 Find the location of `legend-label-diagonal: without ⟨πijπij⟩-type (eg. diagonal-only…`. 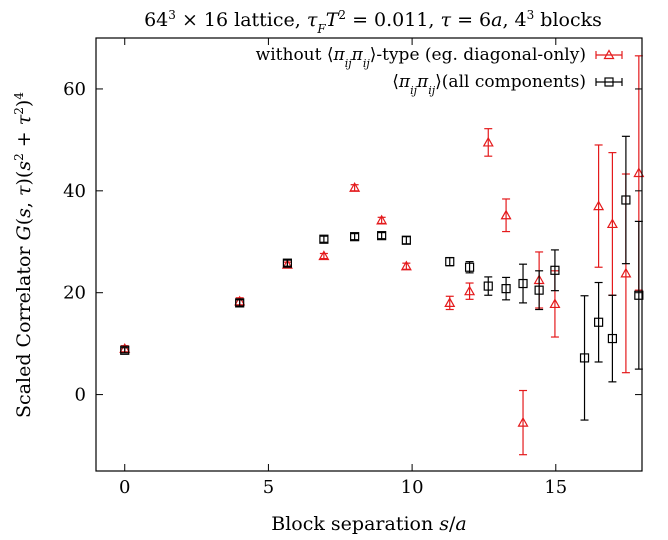

legend-label-diagonal: without ⟨πijπij⟩-type (eg. diagonal-only… is located at coordinates (421, 57).